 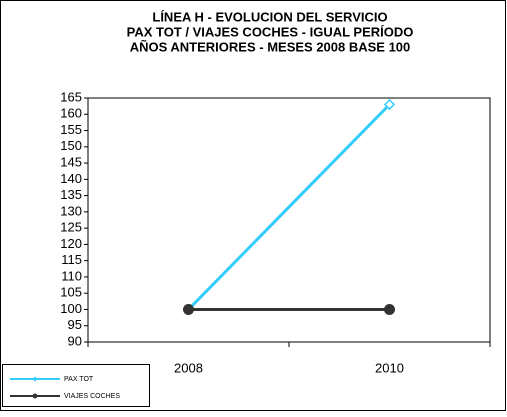 What do you see at coordinates (71, 243) in the screenshot?
I see `y-tick-label: 120` at bounding box center [71, 243].